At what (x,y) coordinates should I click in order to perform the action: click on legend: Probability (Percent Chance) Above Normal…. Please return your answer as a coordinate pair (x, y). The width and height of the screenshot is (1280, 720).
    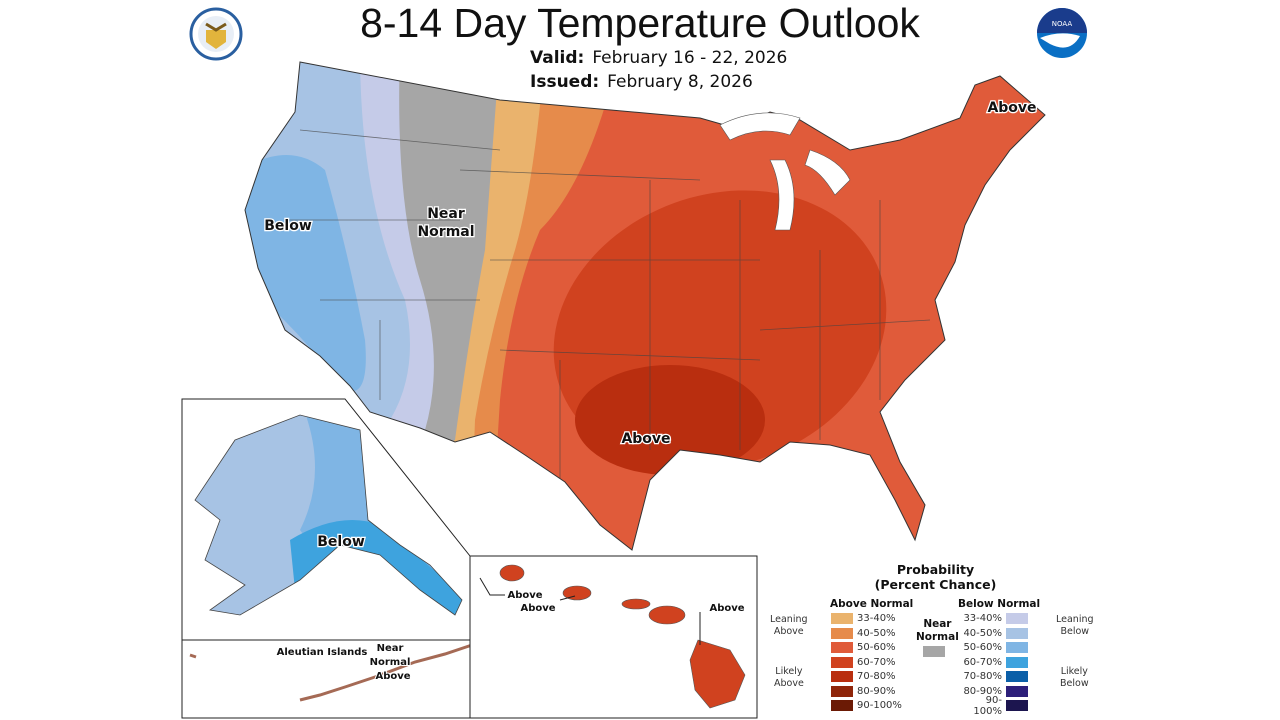
    Looking at the image, I should click on (935, 640).